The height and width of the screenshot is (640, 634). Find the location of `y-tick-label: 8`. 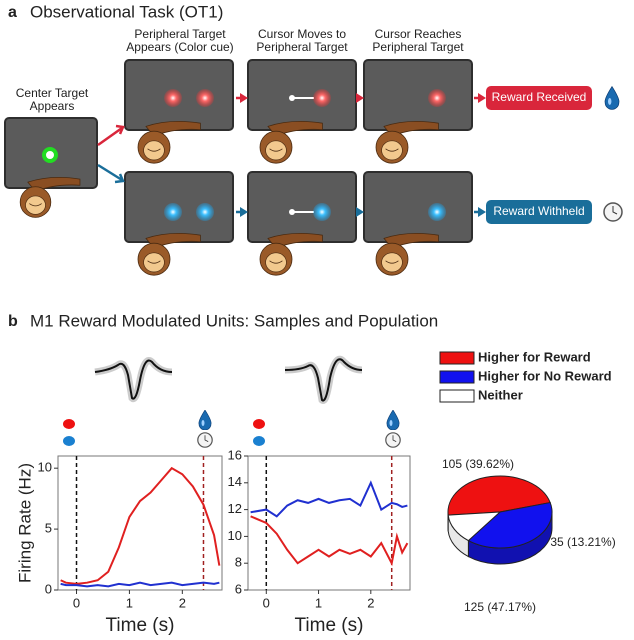

y-tick-label: 8 is located at coordinates (238, 562).